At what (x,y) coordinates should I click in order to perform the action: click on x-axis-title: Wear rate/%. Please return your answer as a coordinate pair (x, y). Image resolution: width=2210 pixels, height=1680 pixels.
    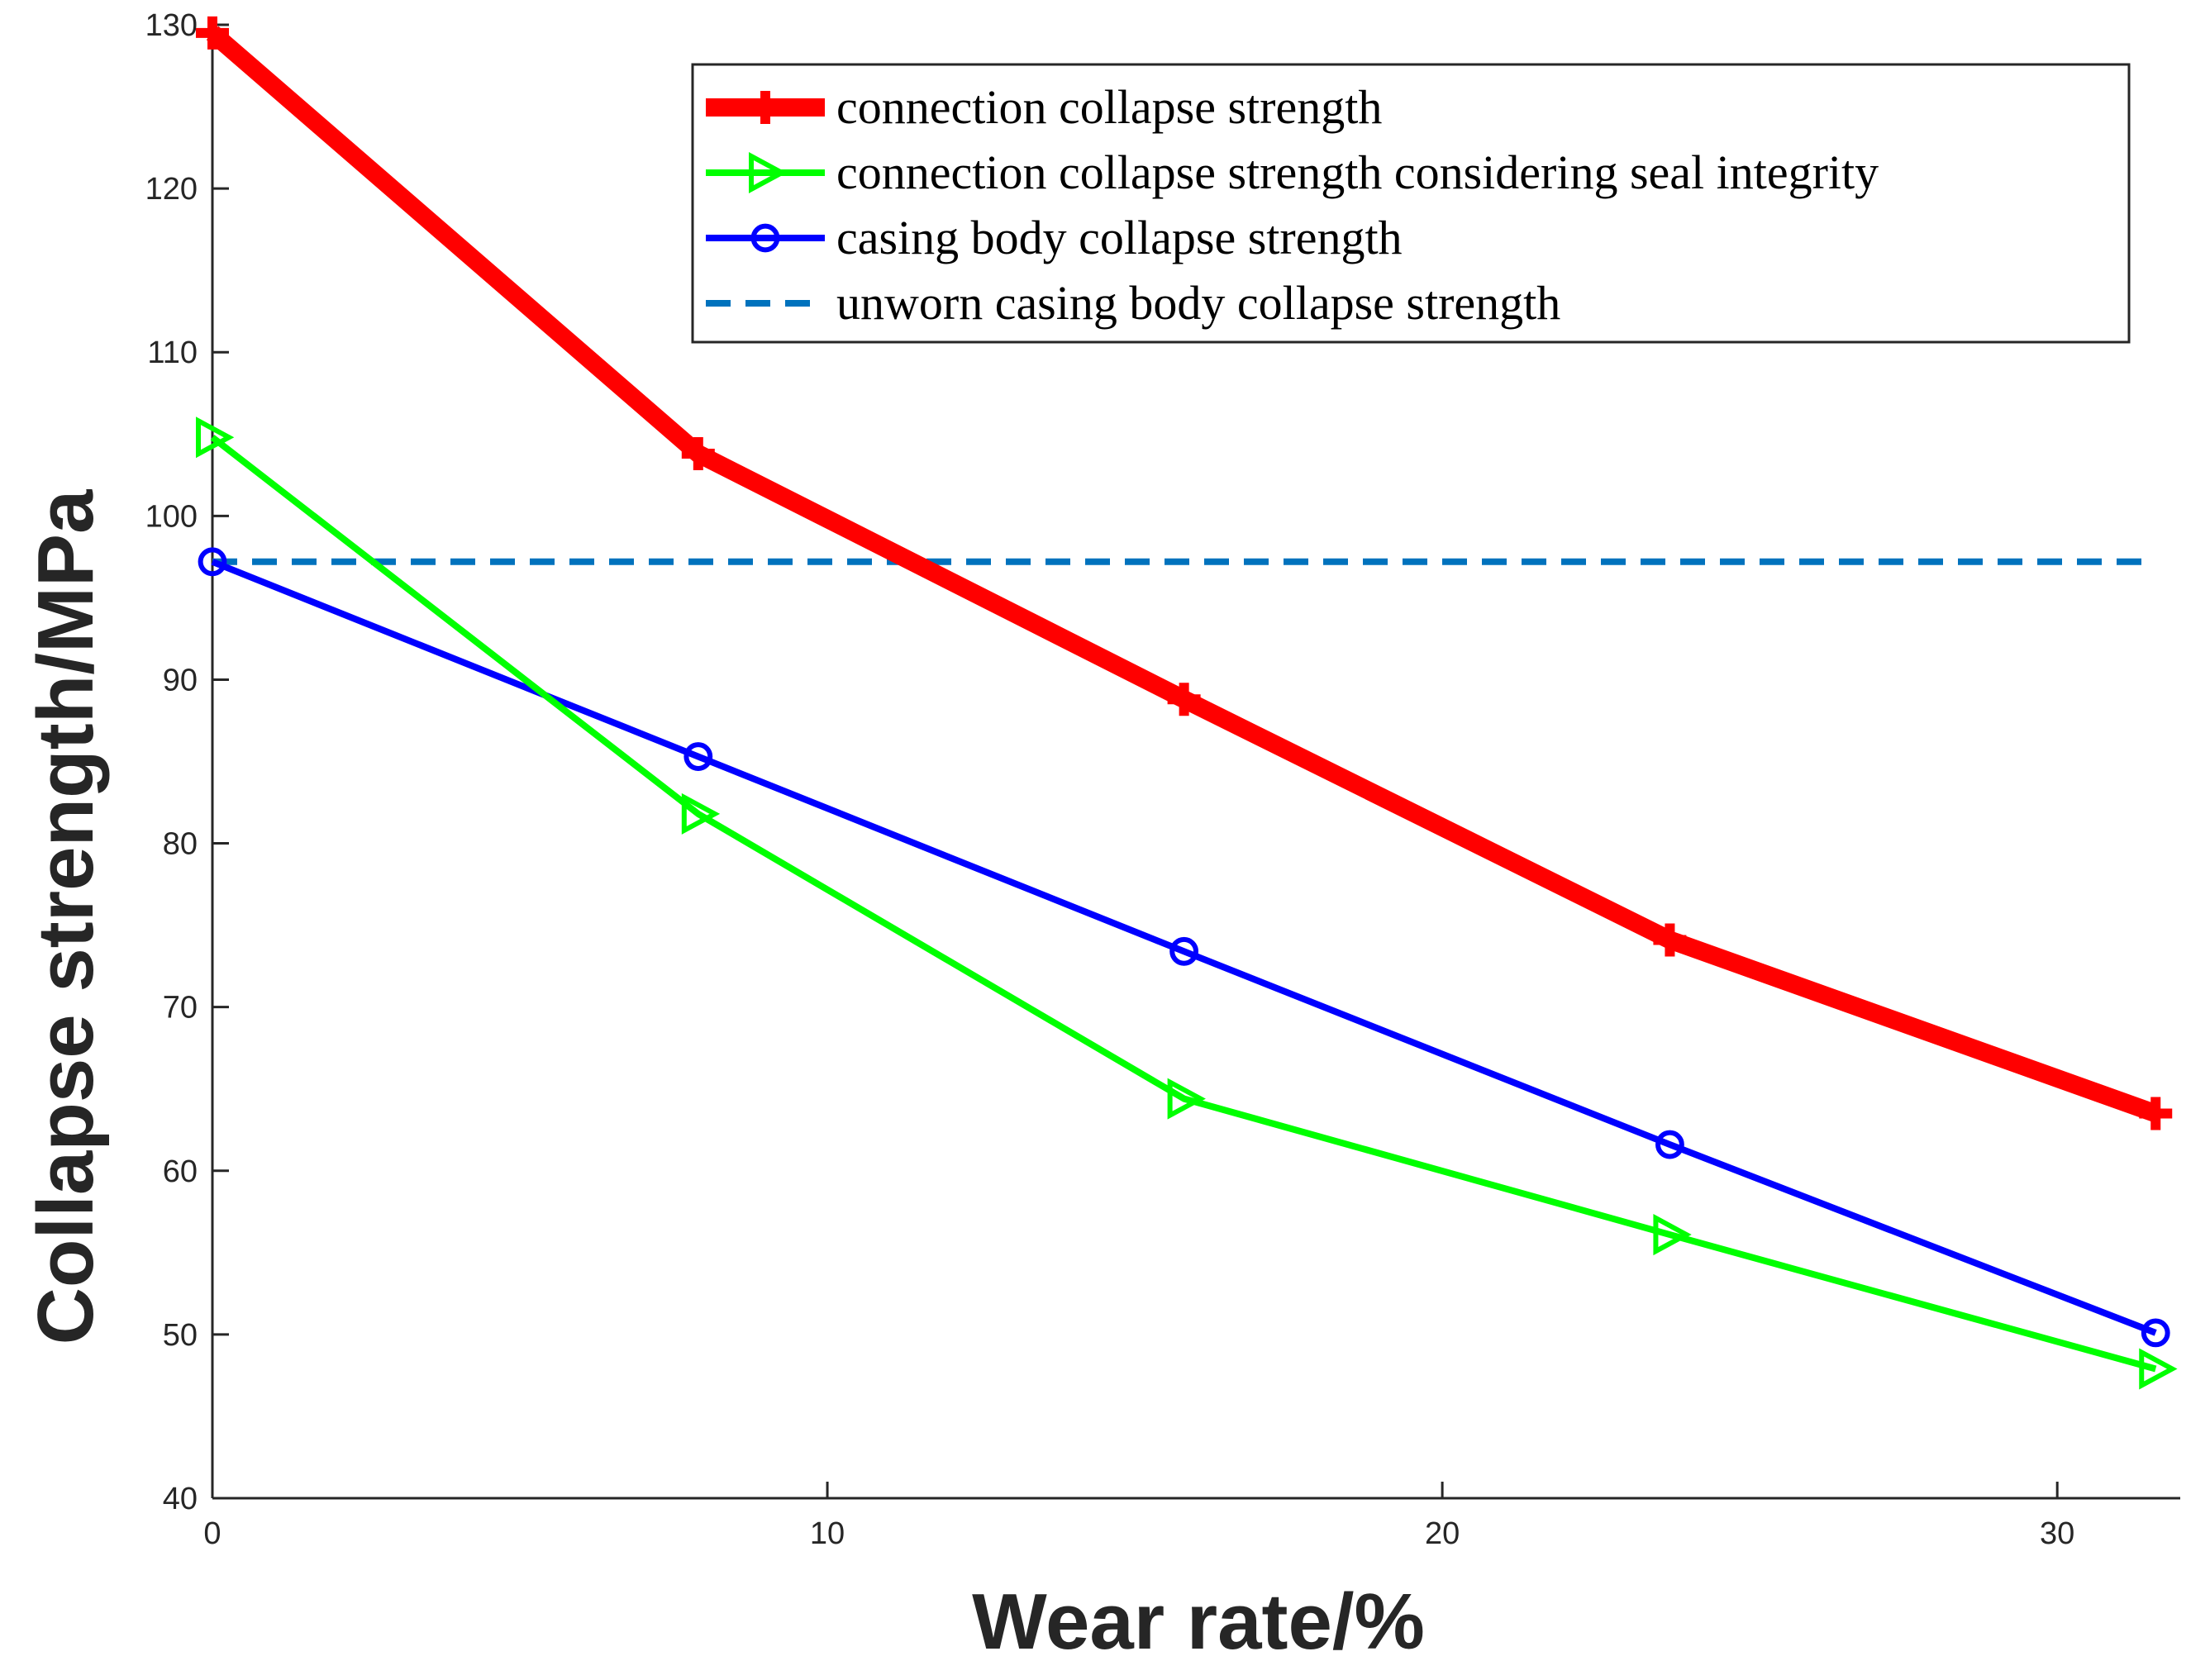
    Looking at the image, I should click on (1198, 1622).